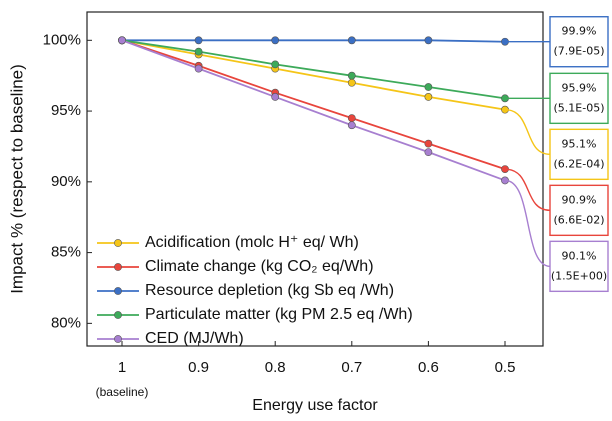 Image resolution: width=612 pixels, height=421 pixels. What do you see at coordinates (579, 31) in the screenshot?
I see `callout-value: 99.9%` at bounding box center [579, 31].